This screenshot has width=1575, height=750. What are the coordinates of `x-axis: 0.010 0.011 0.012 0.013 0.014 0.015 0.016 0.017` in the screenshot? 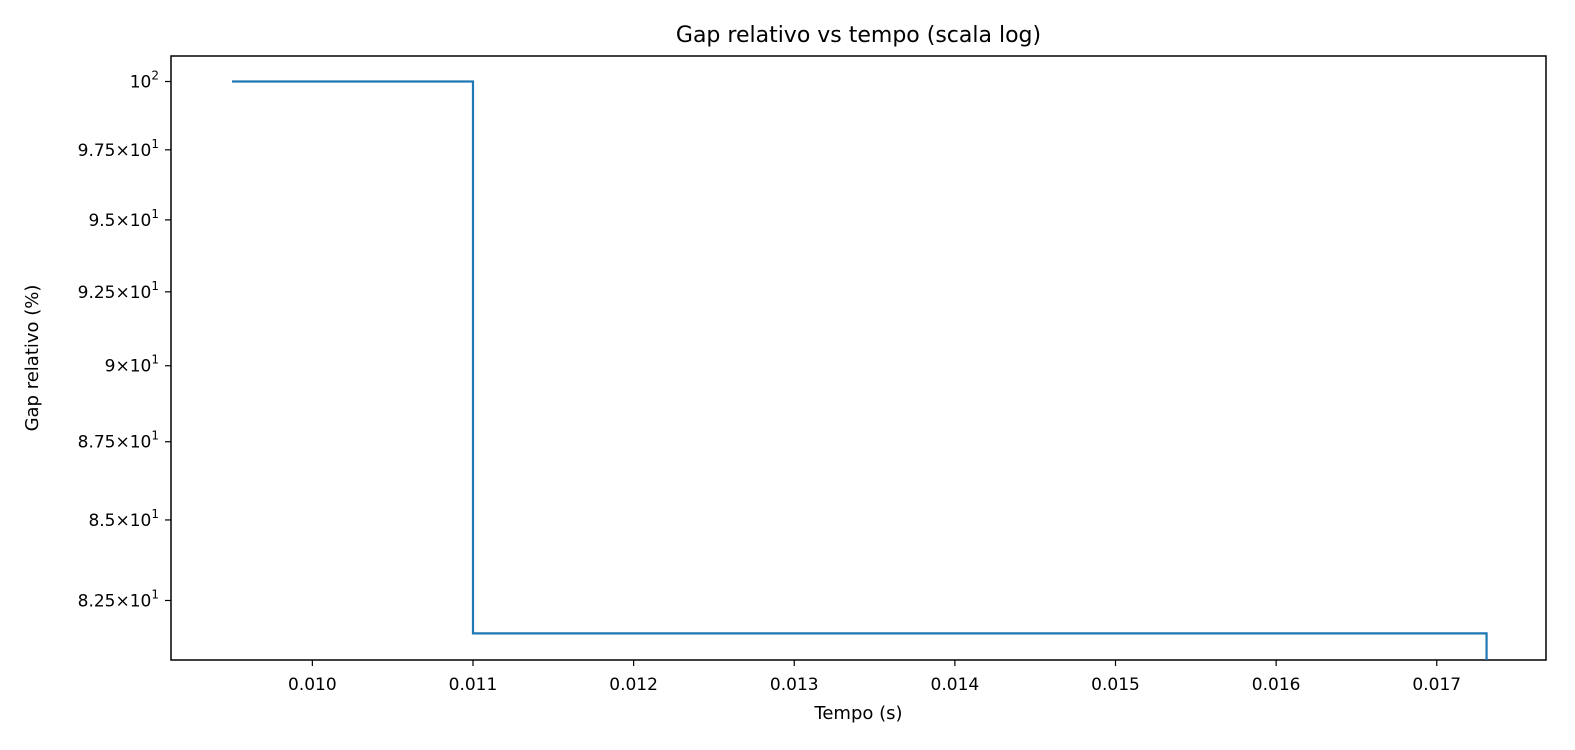 It's located at (874, 677).